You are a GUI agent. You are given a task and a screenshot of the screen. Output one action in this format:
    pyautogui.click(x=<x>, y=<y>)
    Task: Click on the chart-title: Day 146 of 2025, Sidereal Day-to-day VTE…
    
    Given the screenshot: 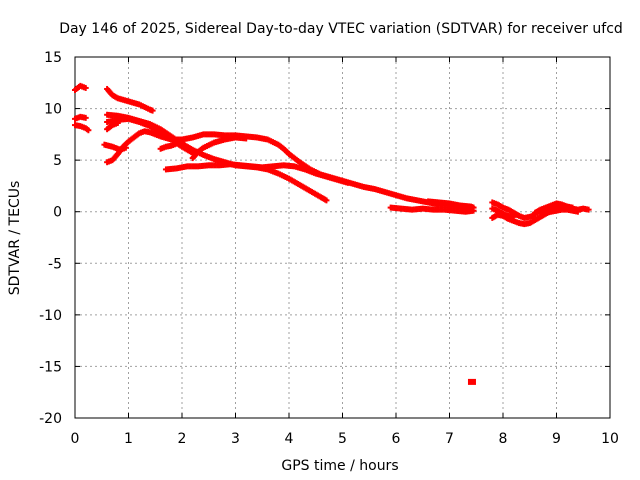 What is the action you would take?
    pyautogui.click(x=341, y=29)
    